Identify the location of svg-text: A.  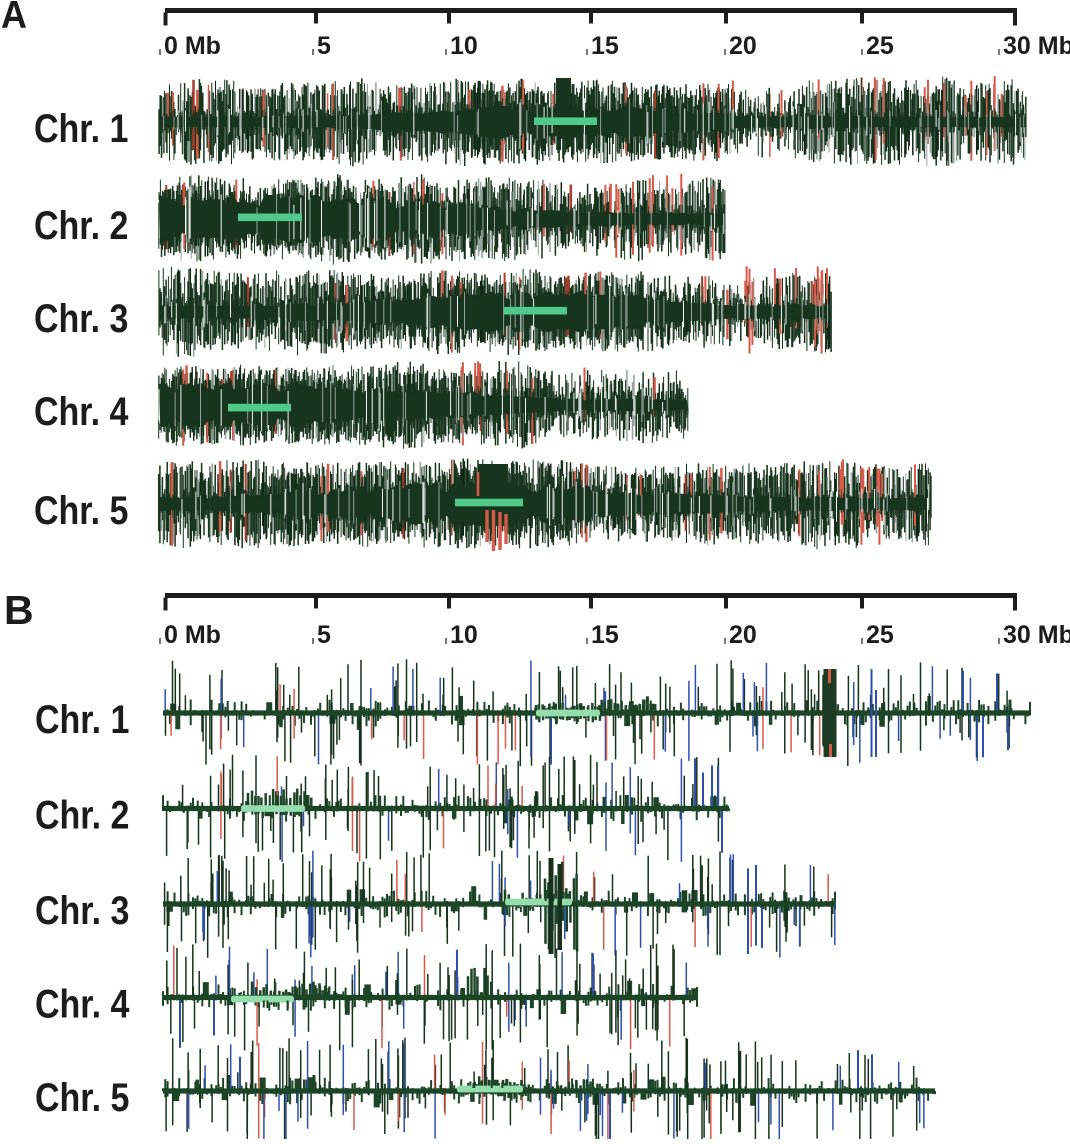
(14, 18).